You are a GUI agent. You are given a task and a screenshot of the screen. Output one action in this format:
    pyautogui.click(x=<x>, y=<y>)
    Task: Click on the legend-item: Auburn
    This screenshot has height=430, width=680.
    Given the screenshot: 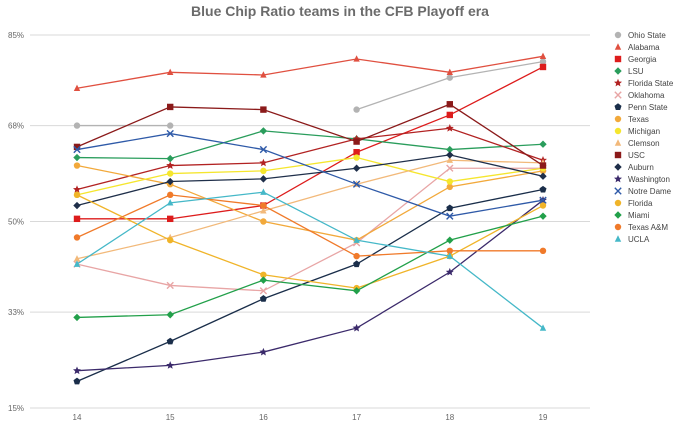 What is the action you would take?
    pyautogui.click(x=634, y=167)
    